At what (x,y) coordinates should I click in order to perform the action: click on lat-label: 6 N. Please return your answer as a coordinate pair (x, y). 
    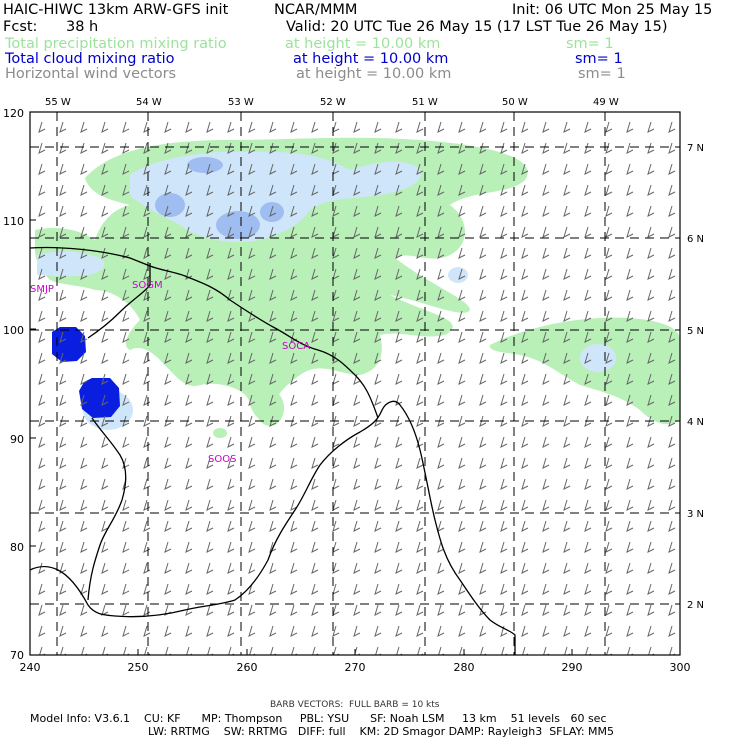
    Looking at the image, I should click on (695, 239).